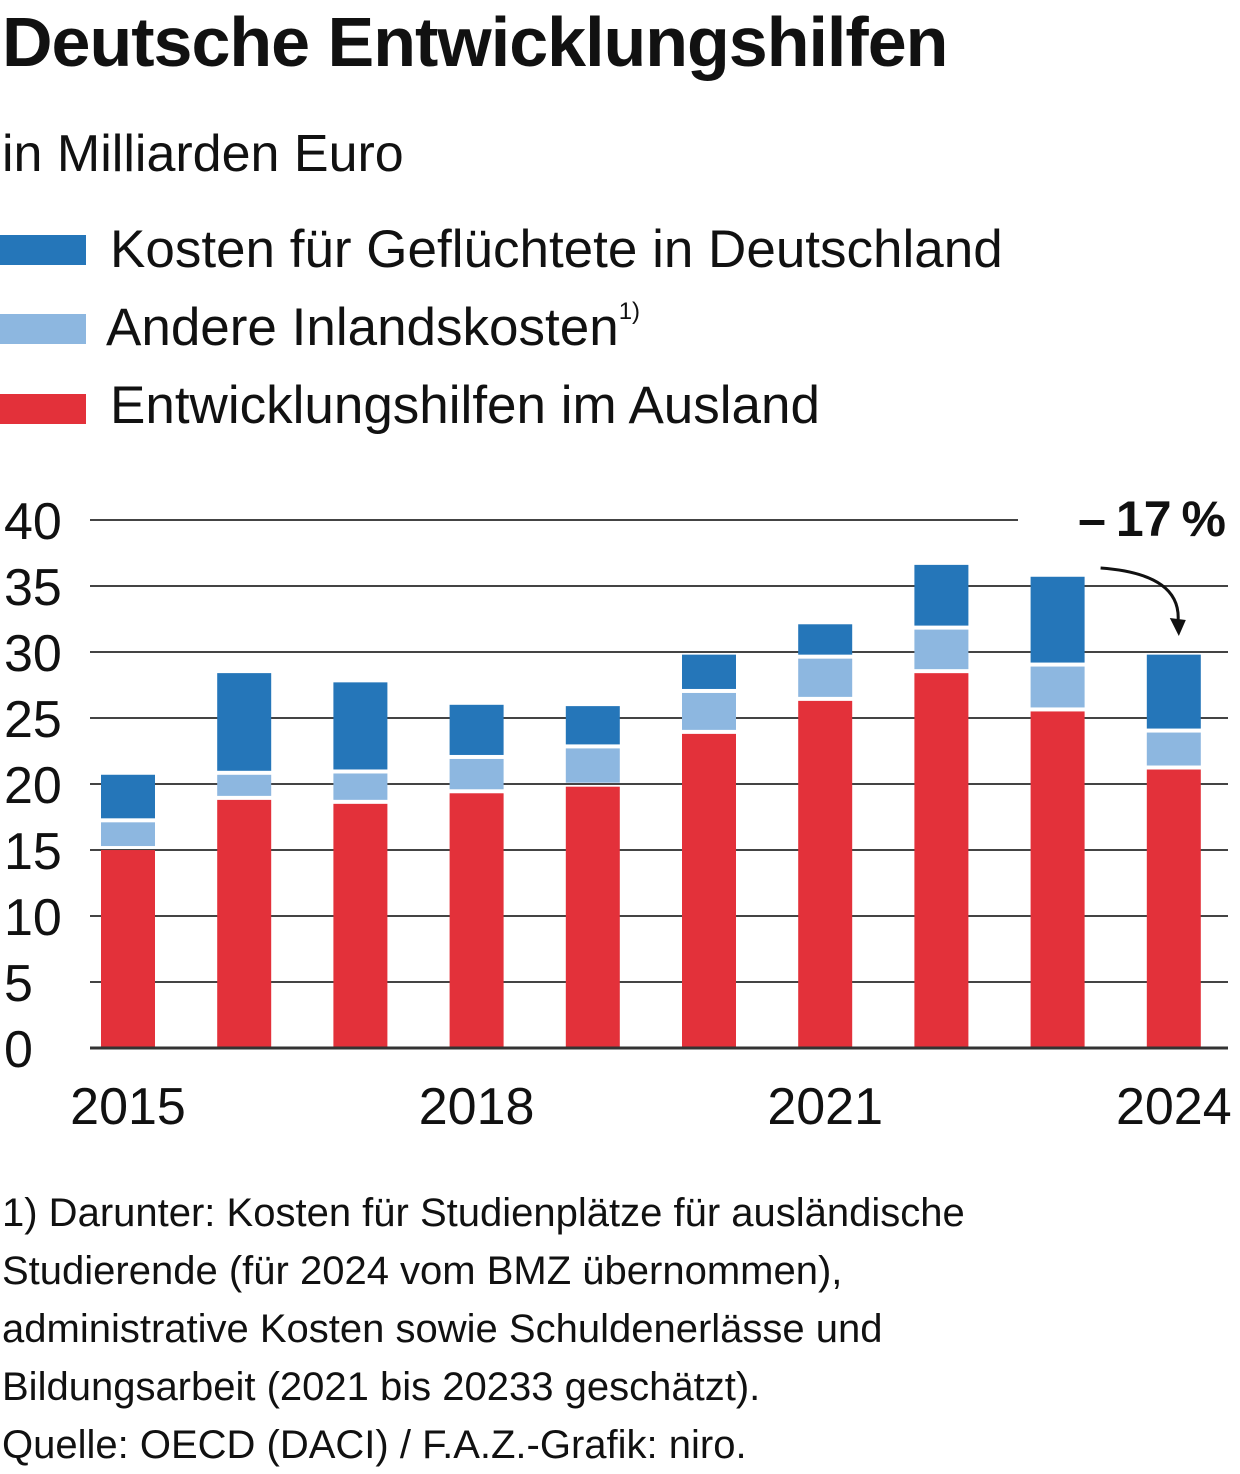 The height and width of the screenshot is (1474, 1240). Describe the element at coordinates (128, 1107) in the screenshot. I see `x-tick-label: 2015` at that location.